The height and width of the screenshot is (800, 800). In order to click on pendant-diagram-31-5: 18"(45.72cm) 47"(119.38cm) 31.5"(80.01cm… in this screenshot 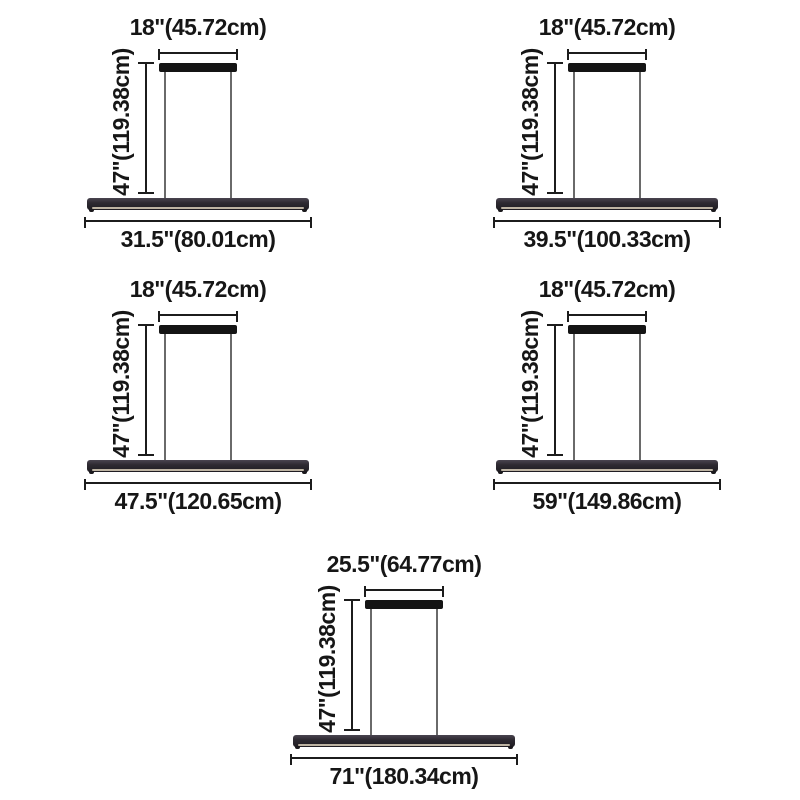, I will do `click(198, 137)`.